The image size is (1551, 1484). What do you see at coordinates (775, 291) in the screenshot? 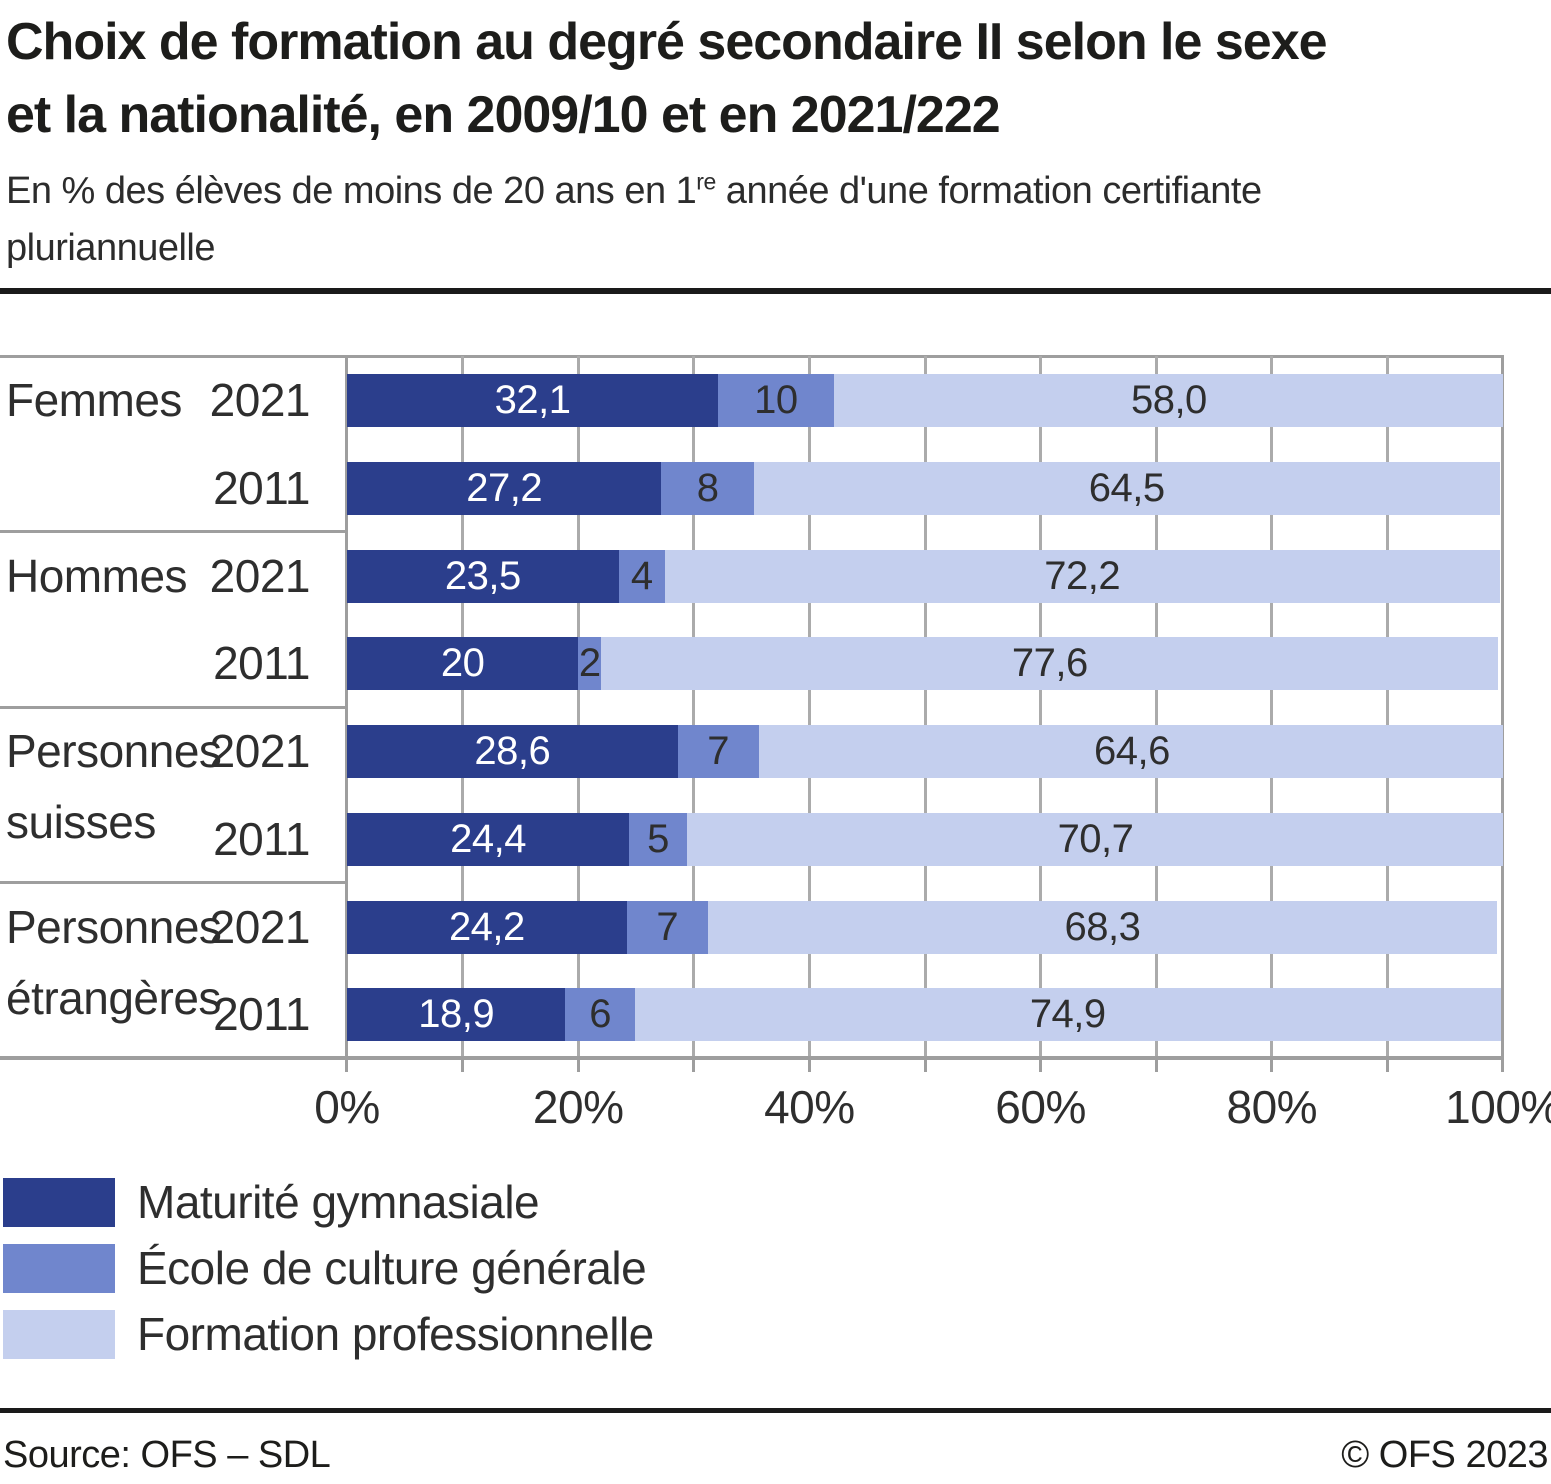
I see `header-divider` at bounding box center [775, 291].